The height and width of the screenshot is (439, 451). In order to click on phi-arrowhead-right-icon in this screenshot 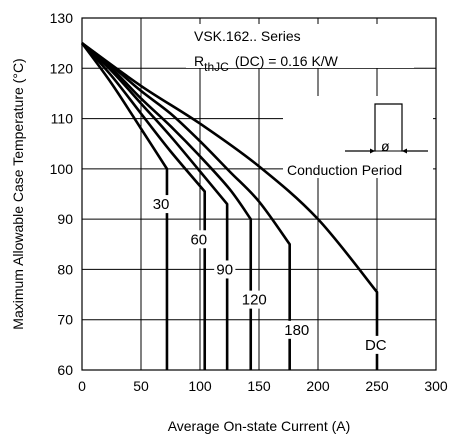, I will do `click(404, 151)`.